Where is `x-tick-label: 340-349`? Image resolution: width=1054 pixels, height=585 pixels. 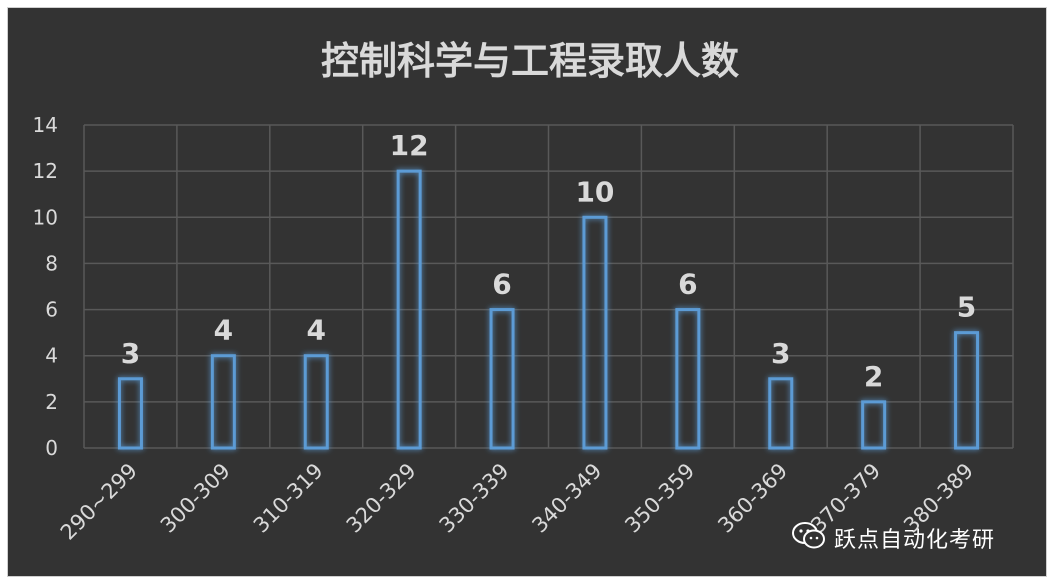 x-tick-label: 340-349 is located at coordinates (566, 498).